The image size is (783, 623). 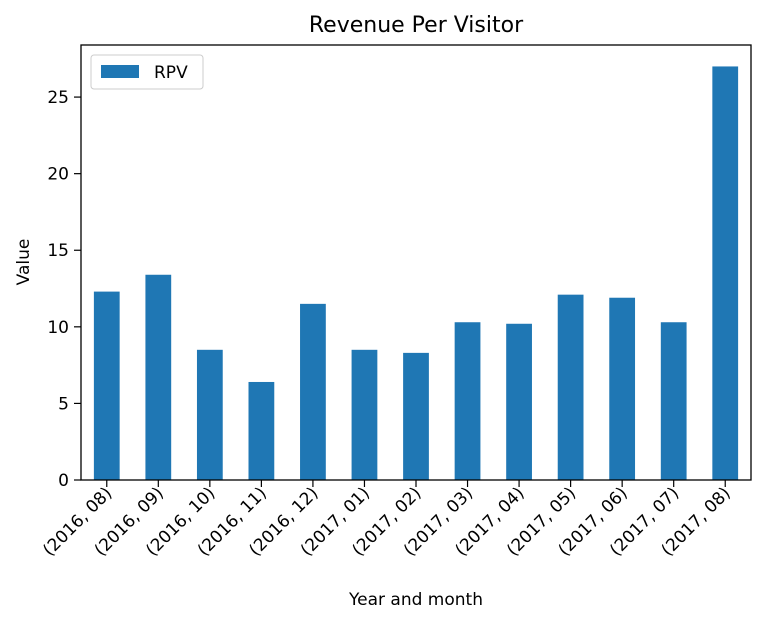 What do you see at coordinates (58, 251) in the screenshot?
I see `y-tick-label: 15` at bounding box center [58, 251].